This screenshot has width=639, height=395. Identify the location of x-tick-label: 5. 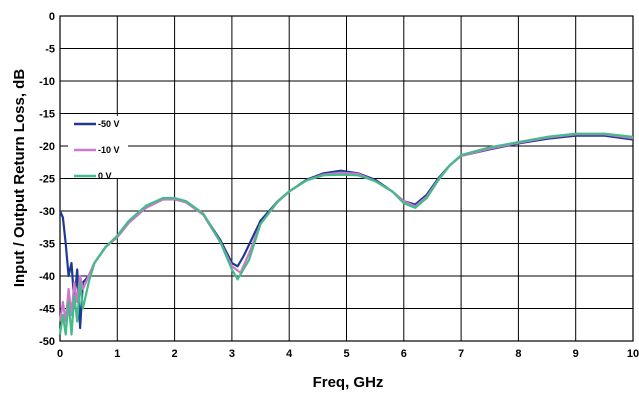
(346, 354).